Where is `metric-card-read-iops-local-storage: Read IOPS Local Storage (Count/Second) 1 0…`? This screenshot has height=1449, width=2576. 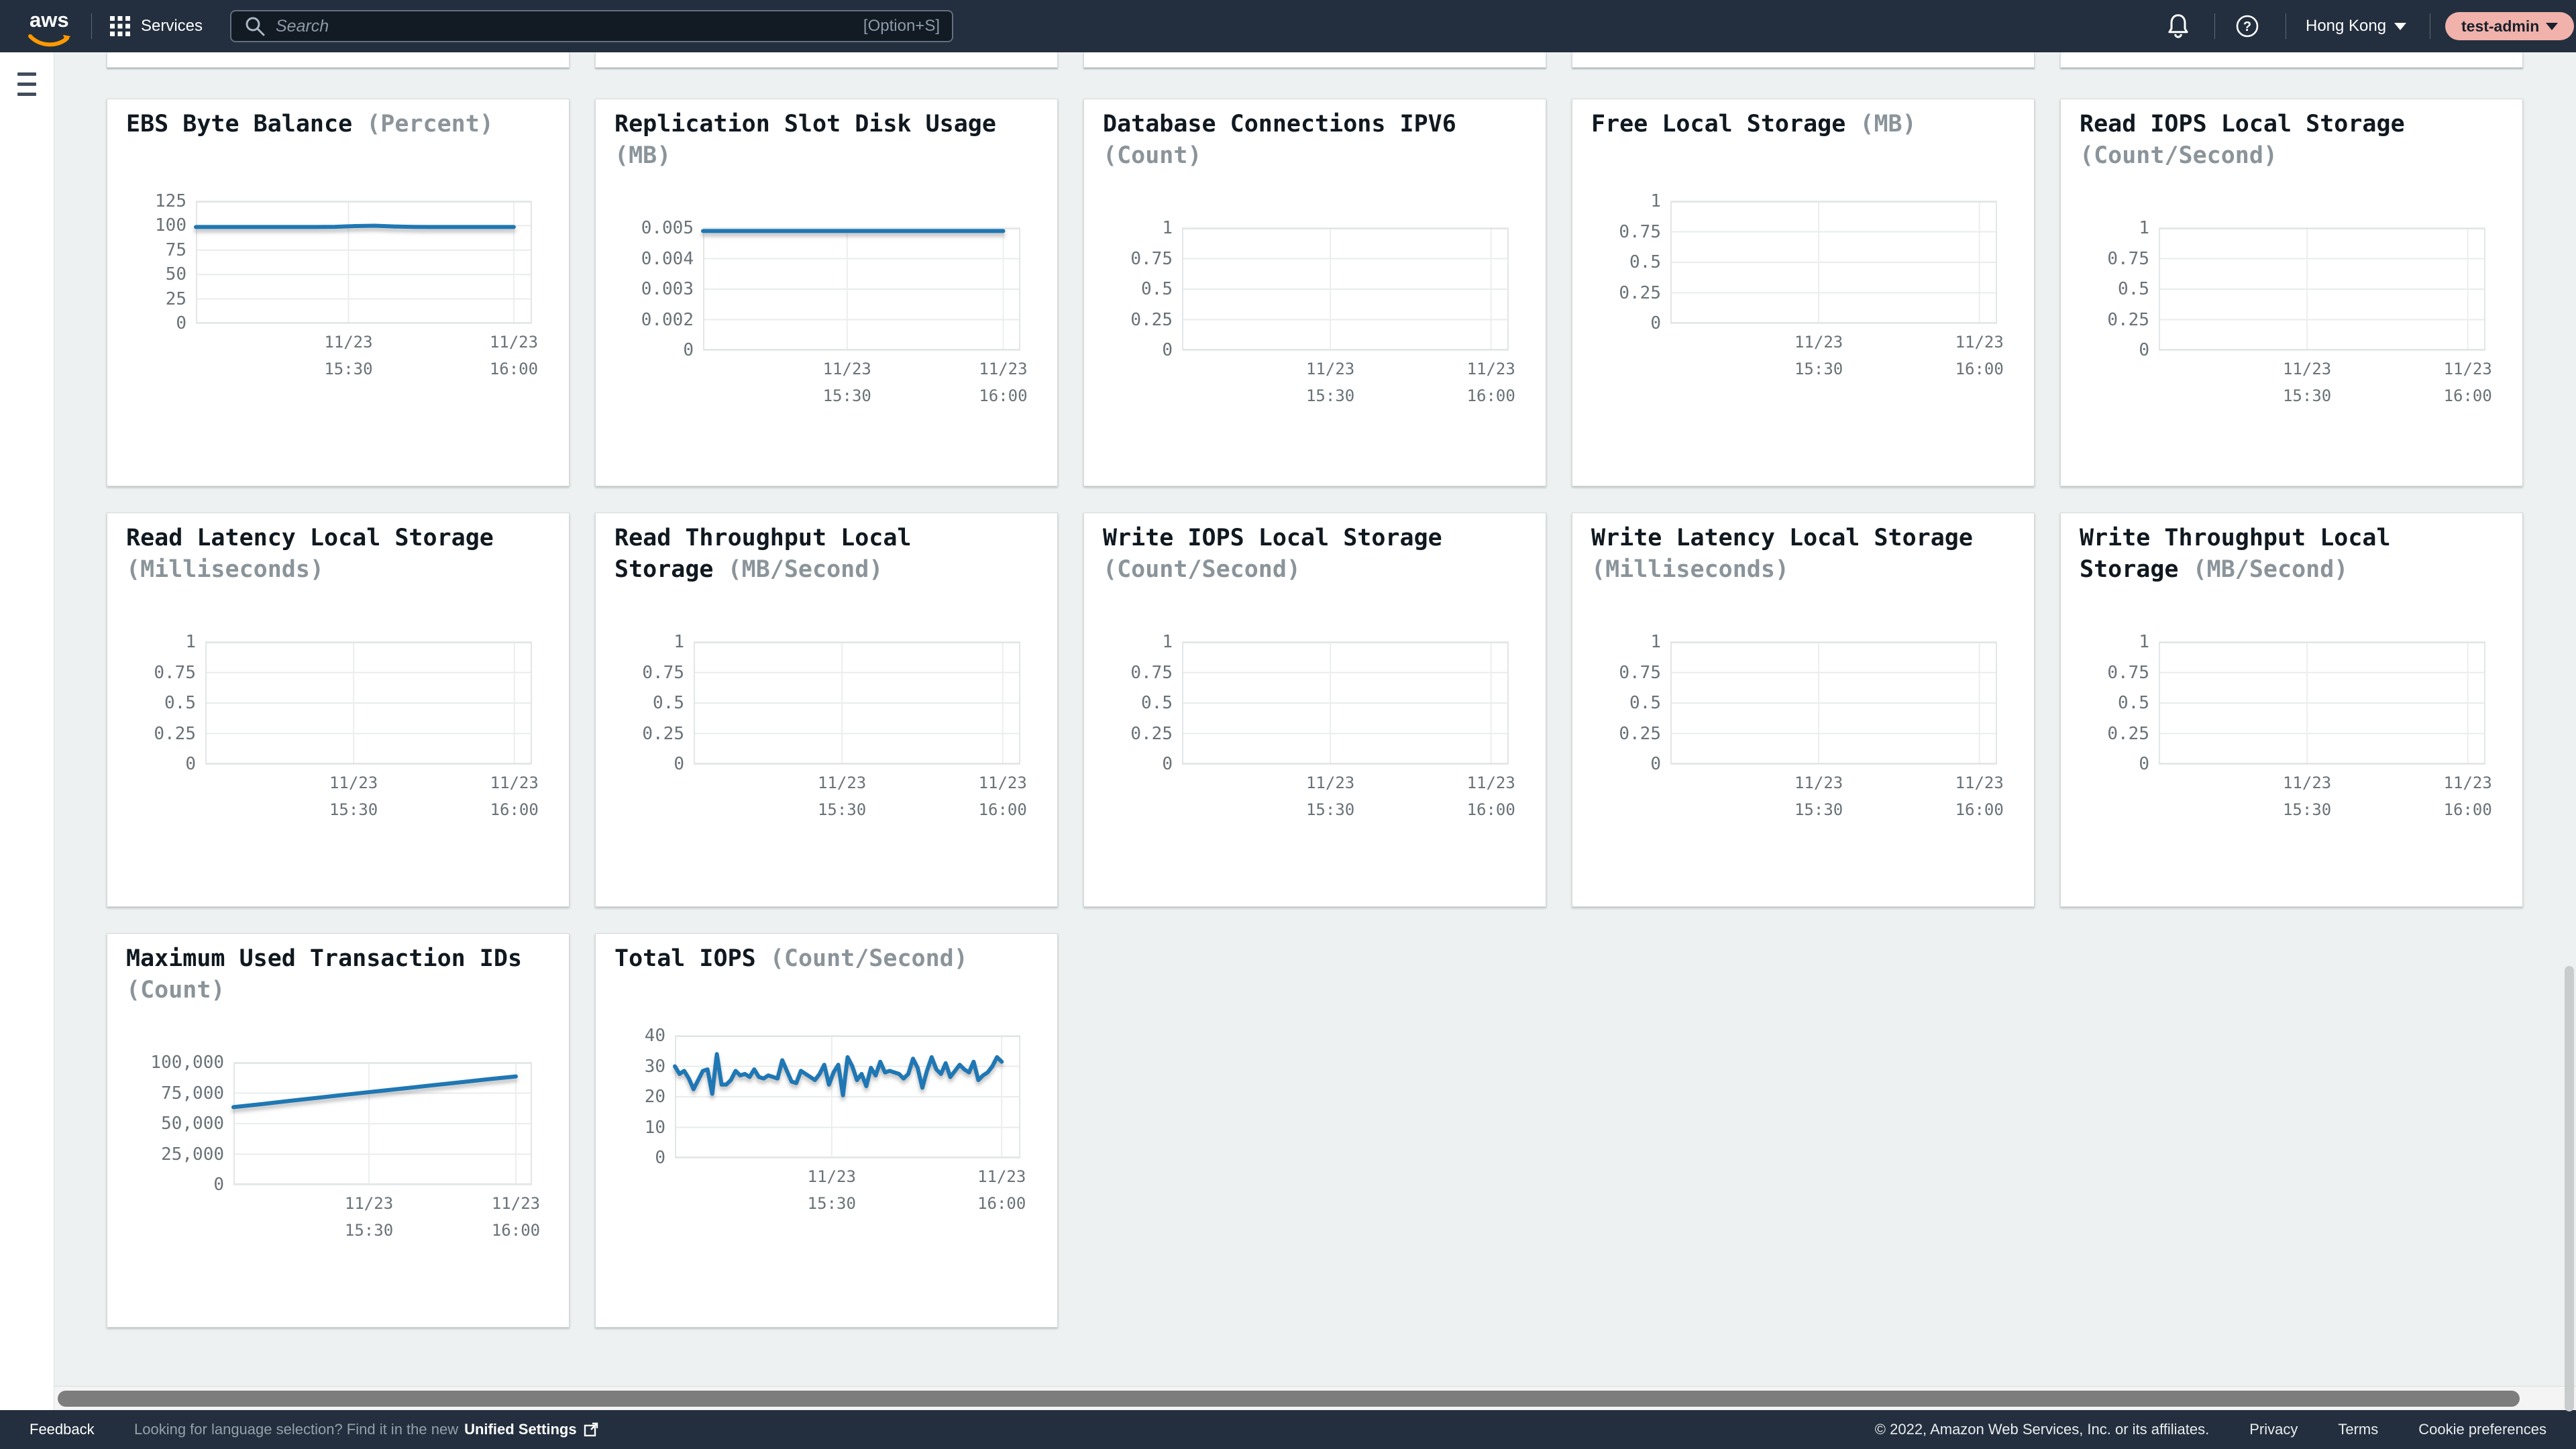 metric-card-read-iops-local-storage: Read IOPS Local Storage (Count/Second) 1 0… is located at coordinates (2291, 292).